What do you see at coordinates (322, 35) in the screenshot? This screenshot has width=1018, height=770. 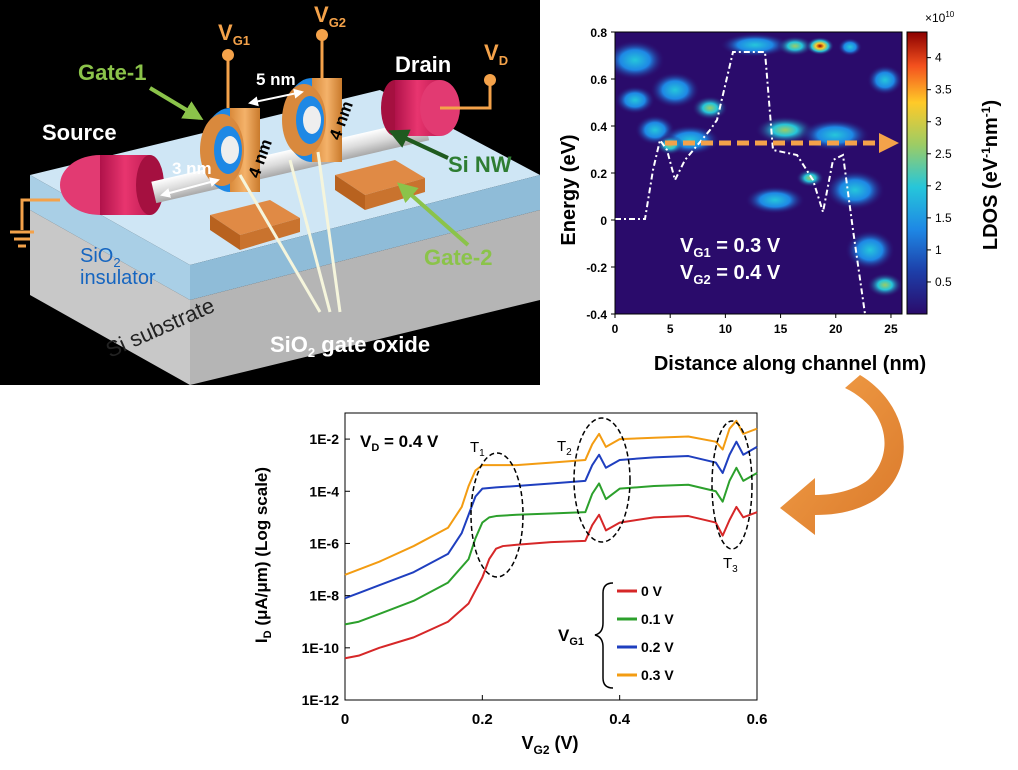 I see `vg2-terminal` at bounding box center [322, 35].